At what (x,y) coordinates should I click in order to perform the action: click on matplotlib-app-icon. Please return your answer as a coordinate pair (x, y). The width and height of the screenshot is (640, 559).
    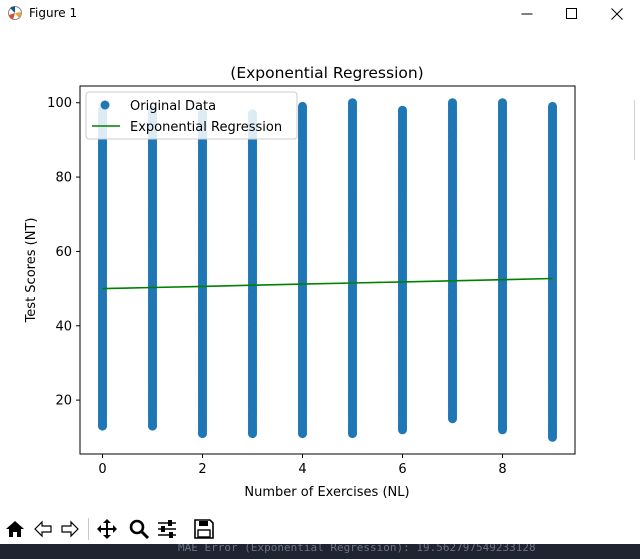
    Looking at the image, I should click on (15, 13).